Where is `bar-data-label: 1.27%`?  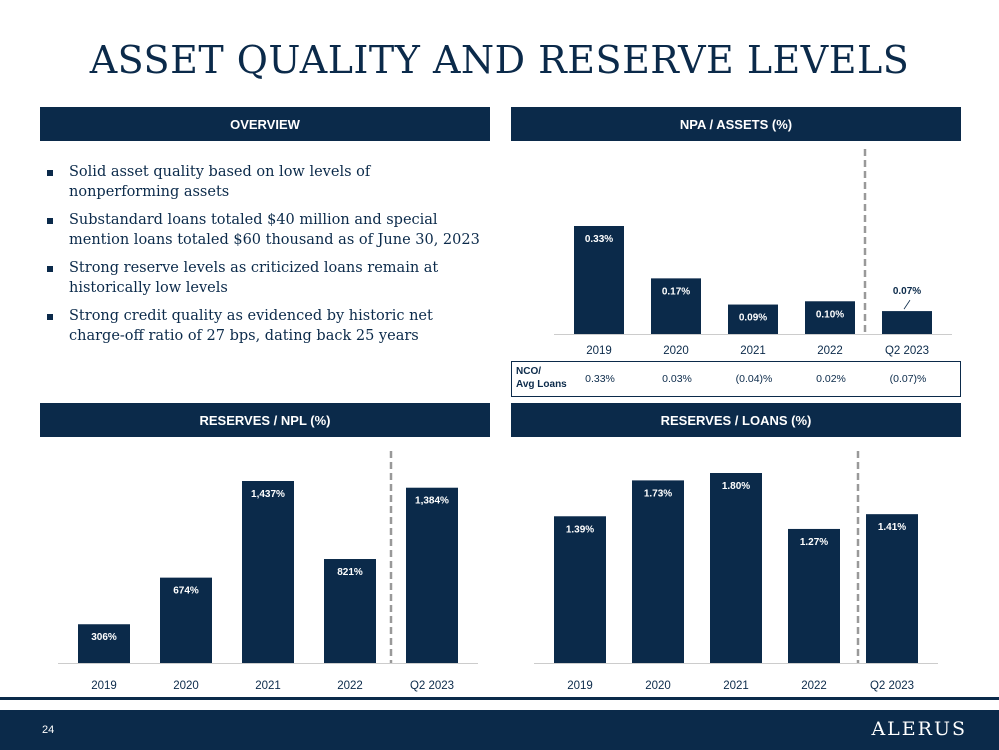 bar-data-label: 1.27% is located at coordinates (814, 542).